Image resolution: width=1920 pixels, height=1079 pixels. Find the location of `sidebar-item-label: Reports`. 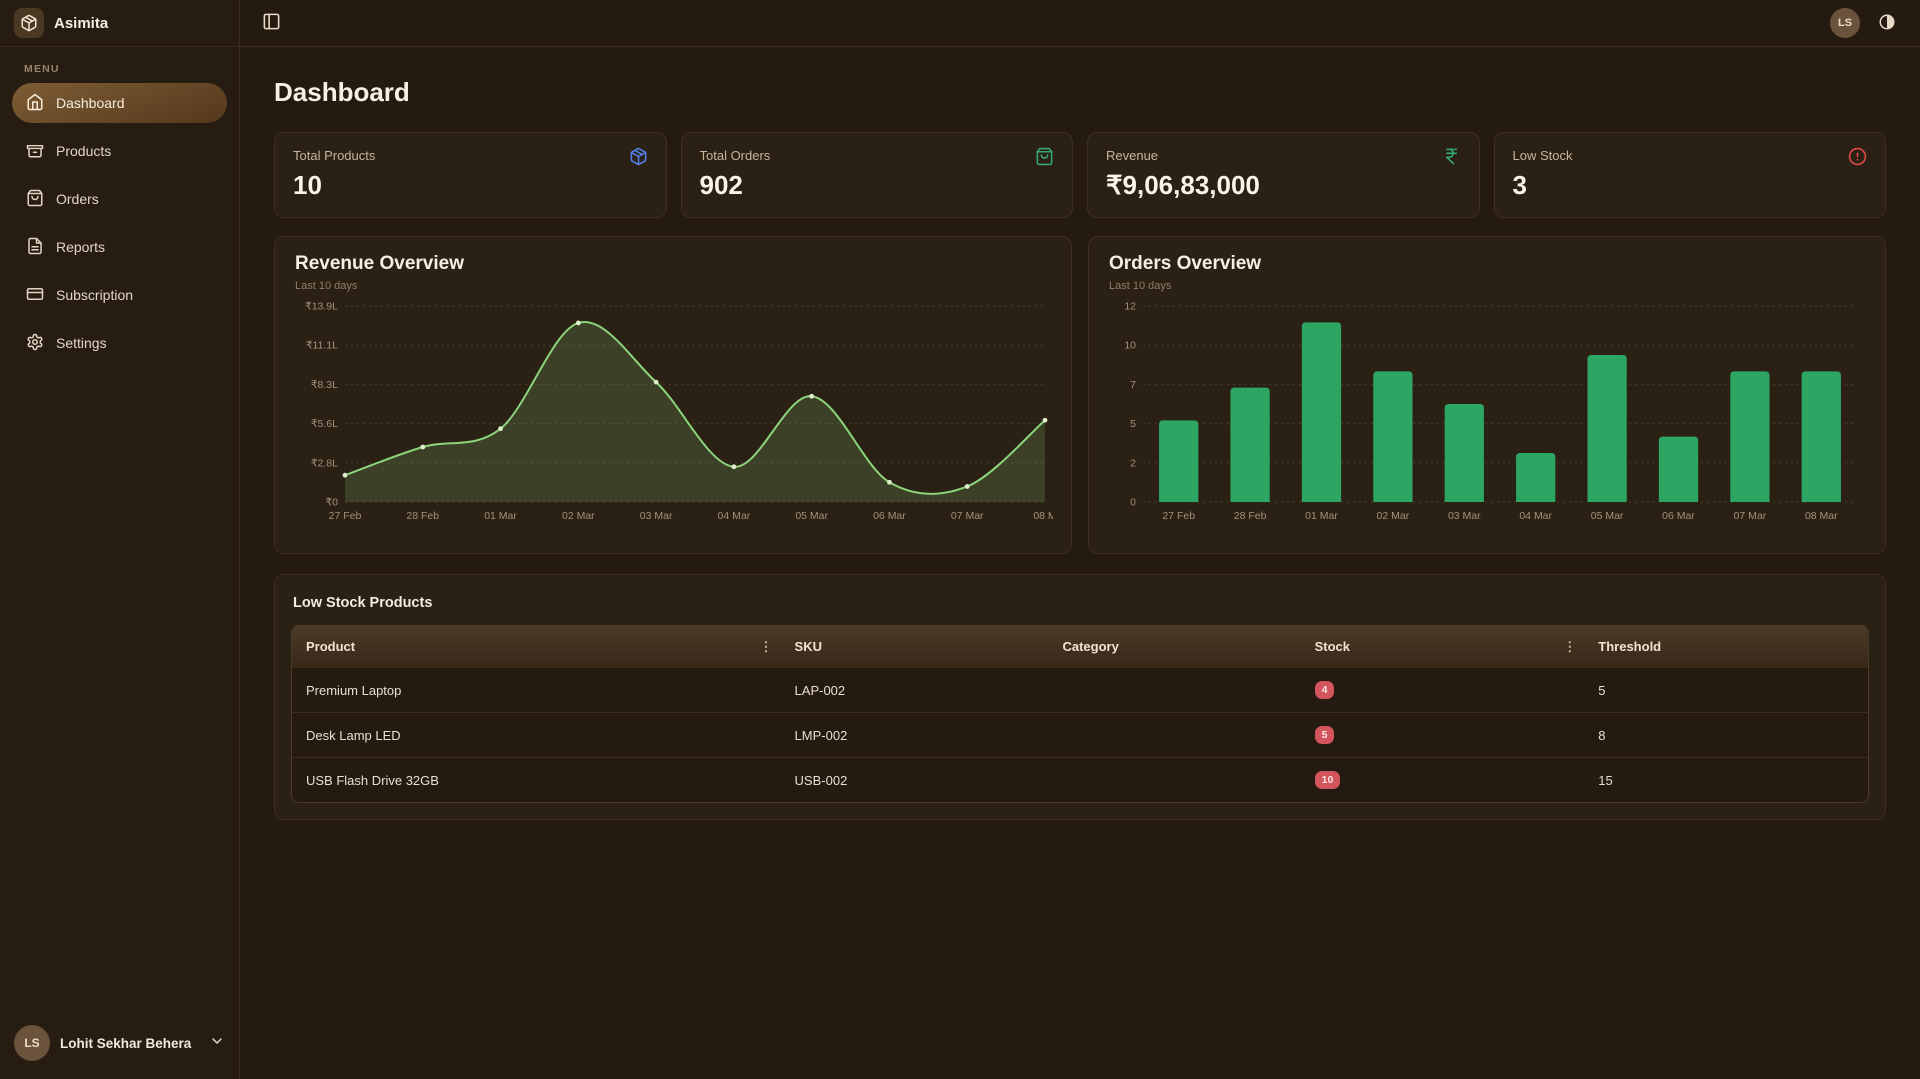

sidebar-item-label: Reports is located at coordinates (81, 247).